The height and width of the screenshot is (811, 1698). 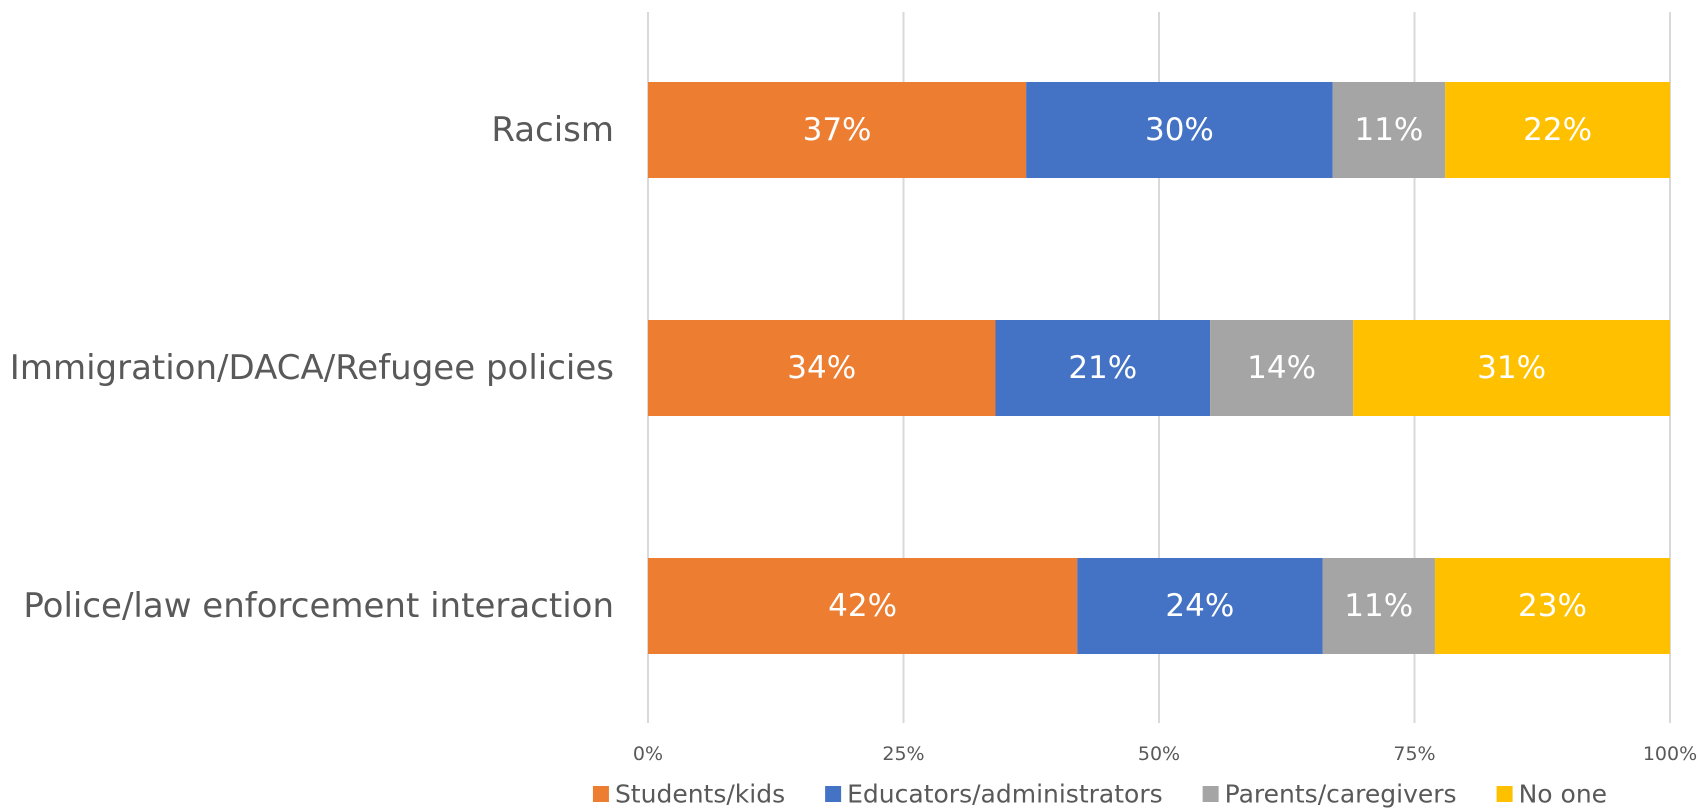 I want to click on data-label: 37%, so click(x=837, y=130).